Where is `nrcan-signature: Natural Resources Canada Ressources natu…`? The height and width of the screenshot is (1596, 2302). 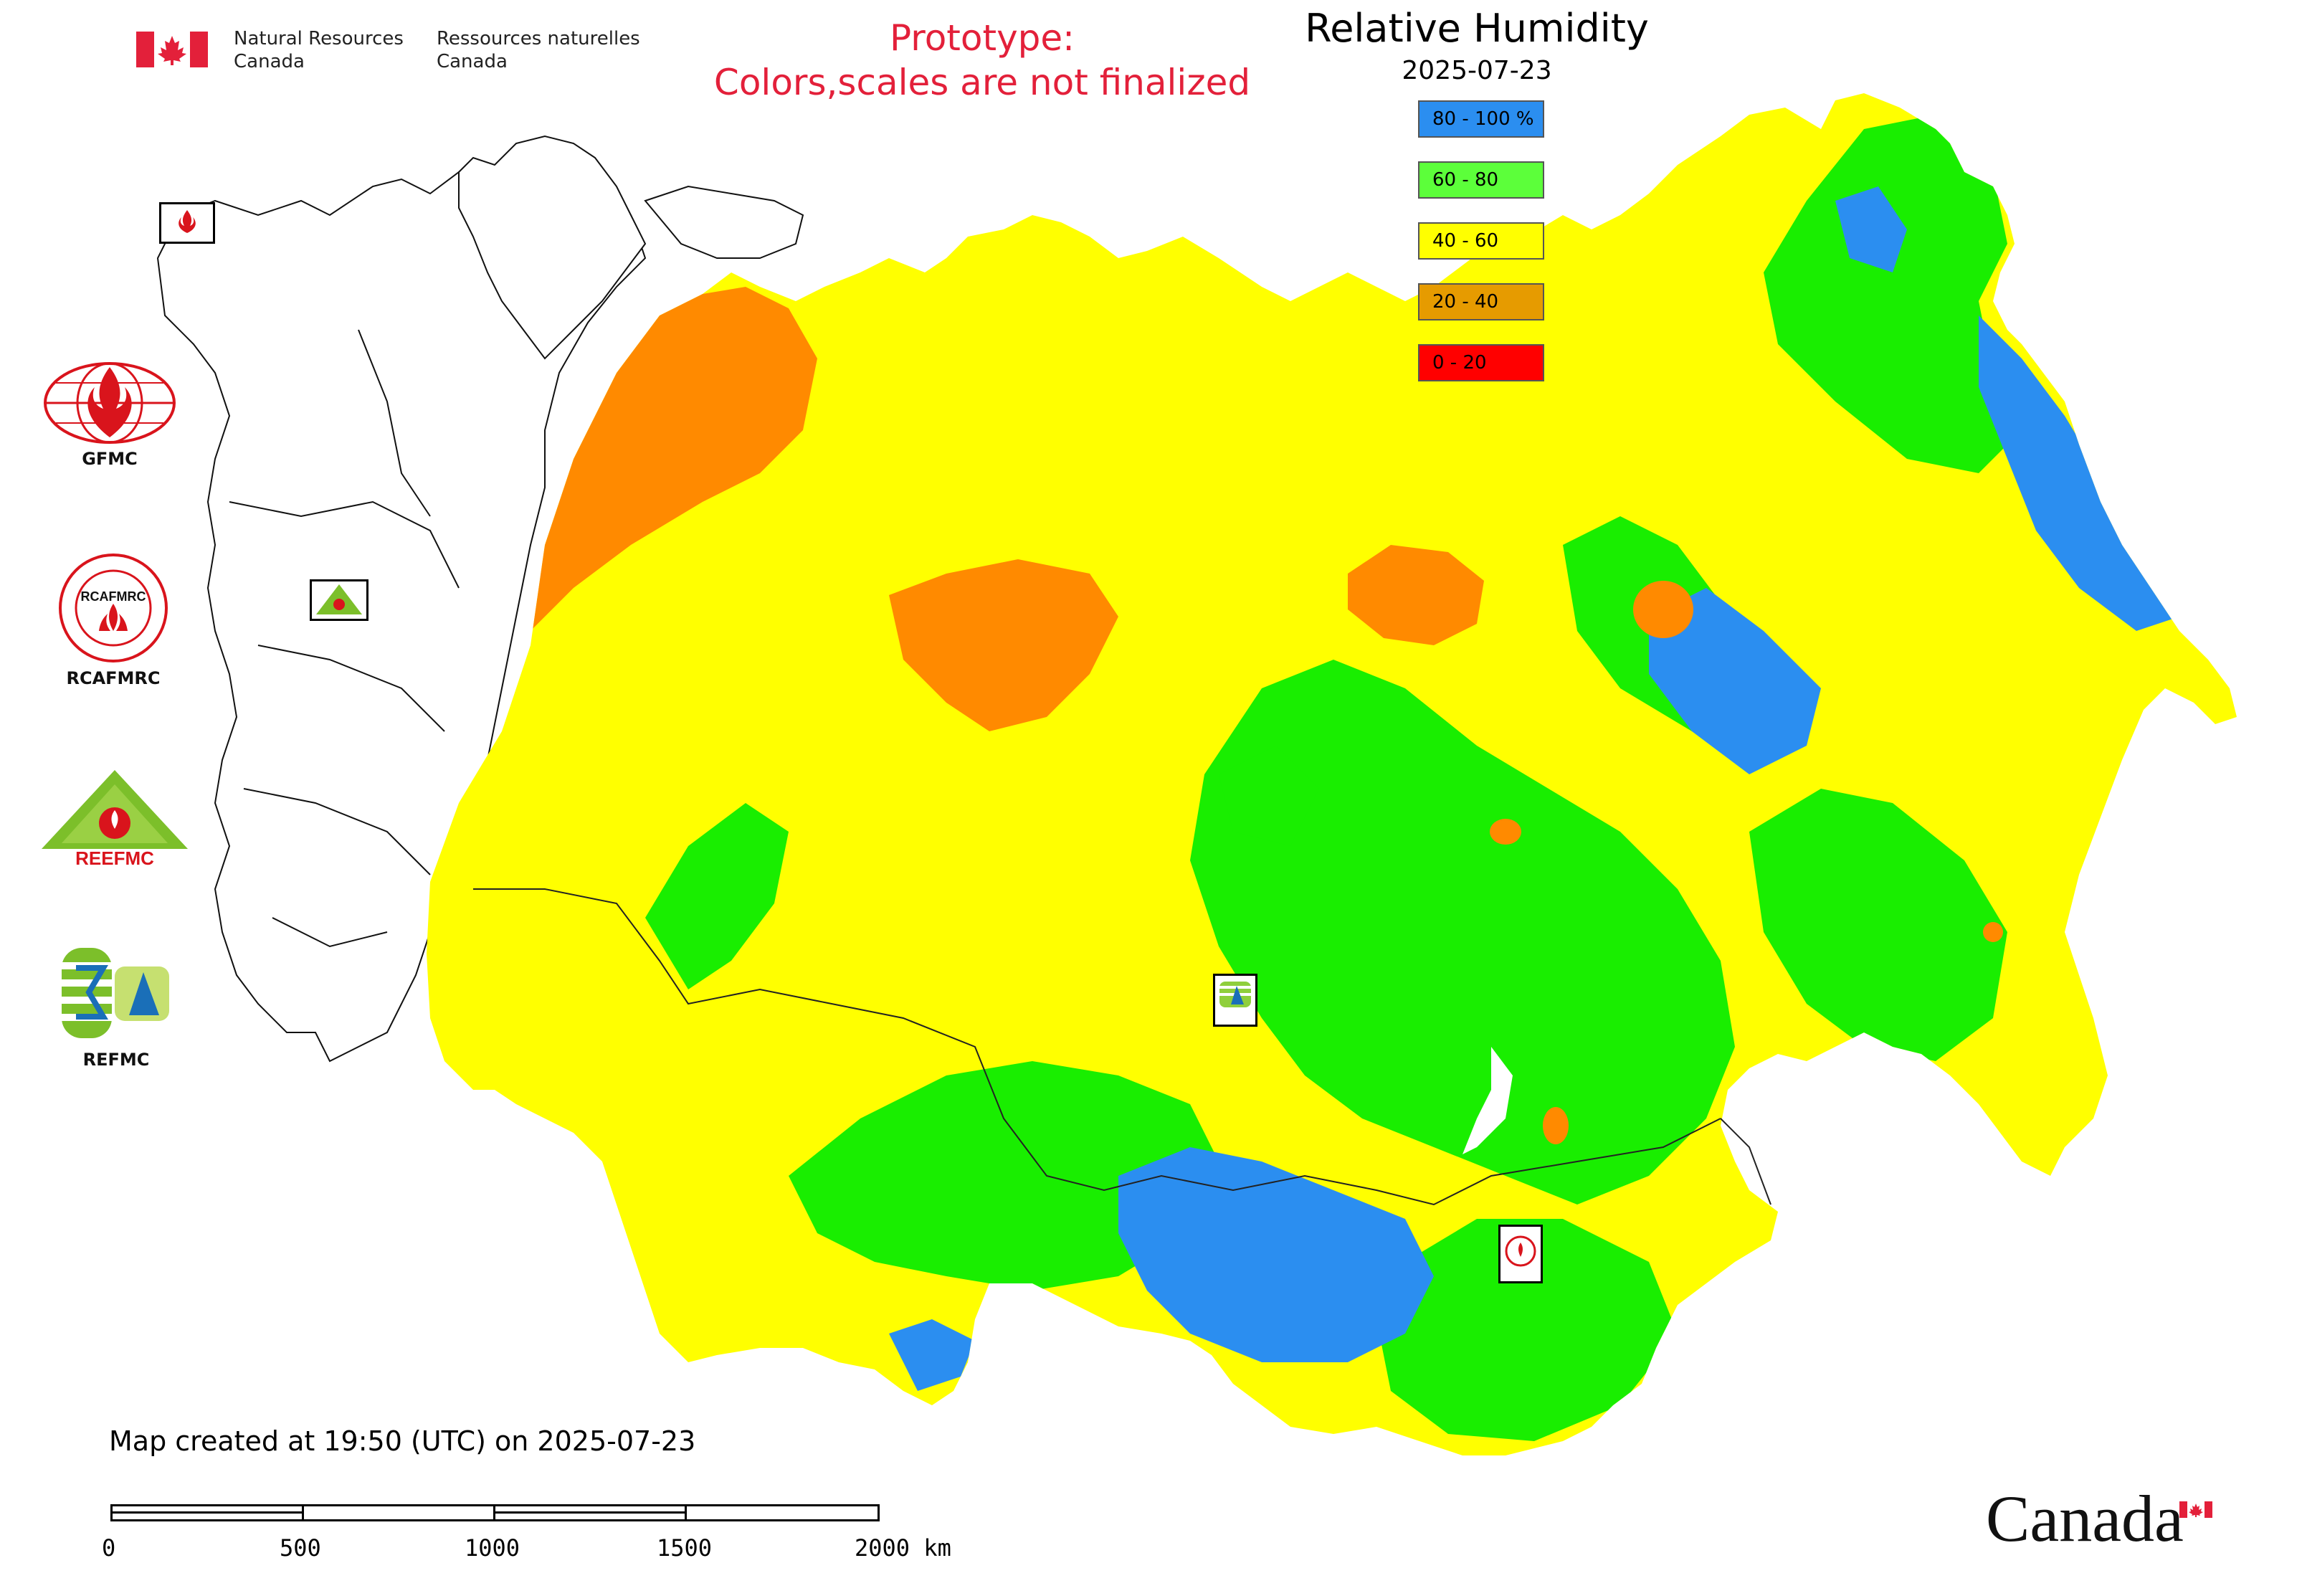
nrcan-signature: Natural Resources Canada Ressources natu… is located at coordinates (405, 50).